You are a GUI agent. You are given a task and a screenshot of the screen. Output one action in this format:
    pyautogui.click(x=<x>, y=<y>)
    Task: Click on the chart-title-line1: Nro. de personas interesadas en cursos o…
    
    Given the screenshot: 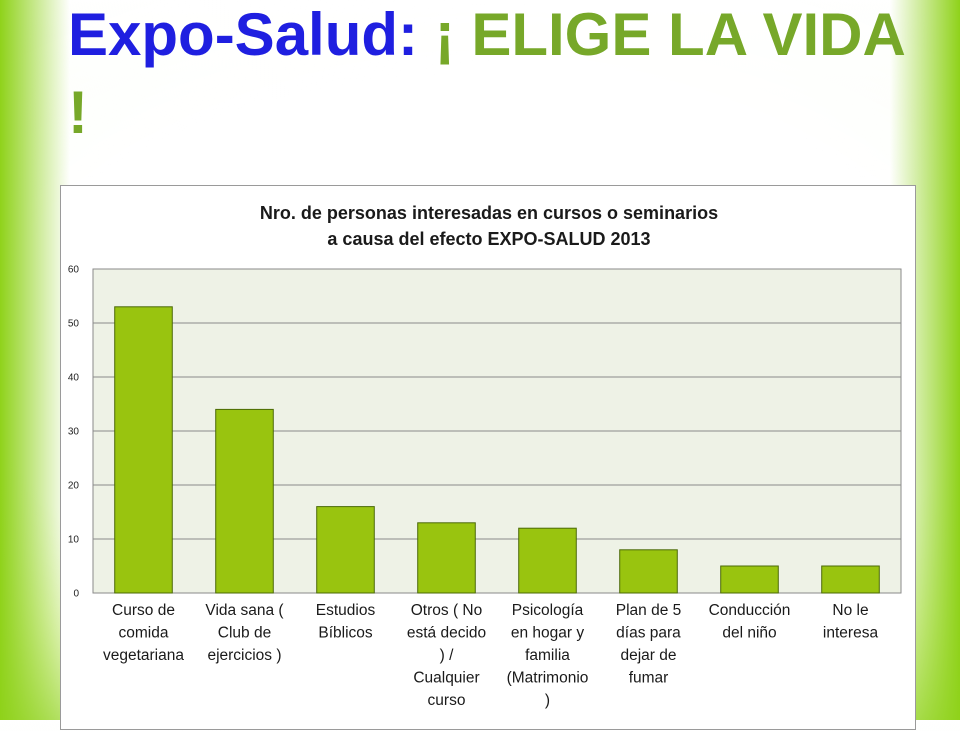 What is the action you would take?
    pyautogui.click(x=489, y=213)
    